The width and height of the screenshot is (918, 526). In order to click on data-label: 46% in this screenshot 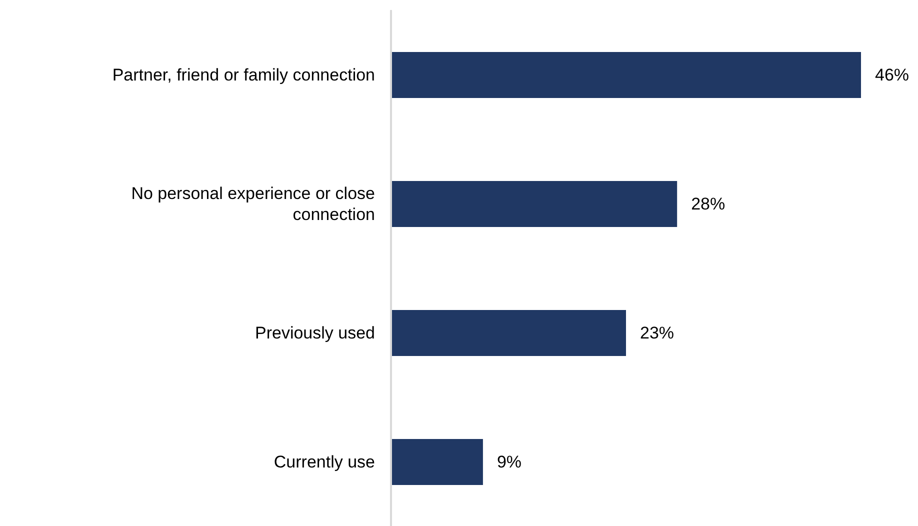, I will do `click(892, 75)`.